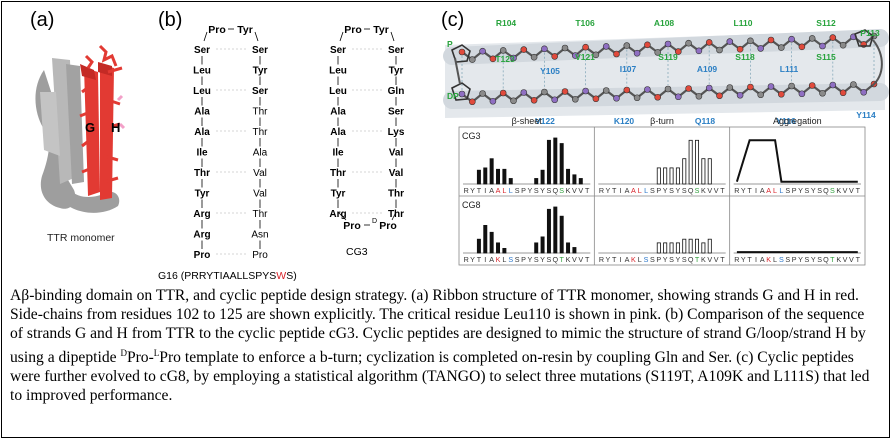  Describe the element at coordinates (42, 20) in the screenshot. I see `panel-a-label: (a)` at that location.